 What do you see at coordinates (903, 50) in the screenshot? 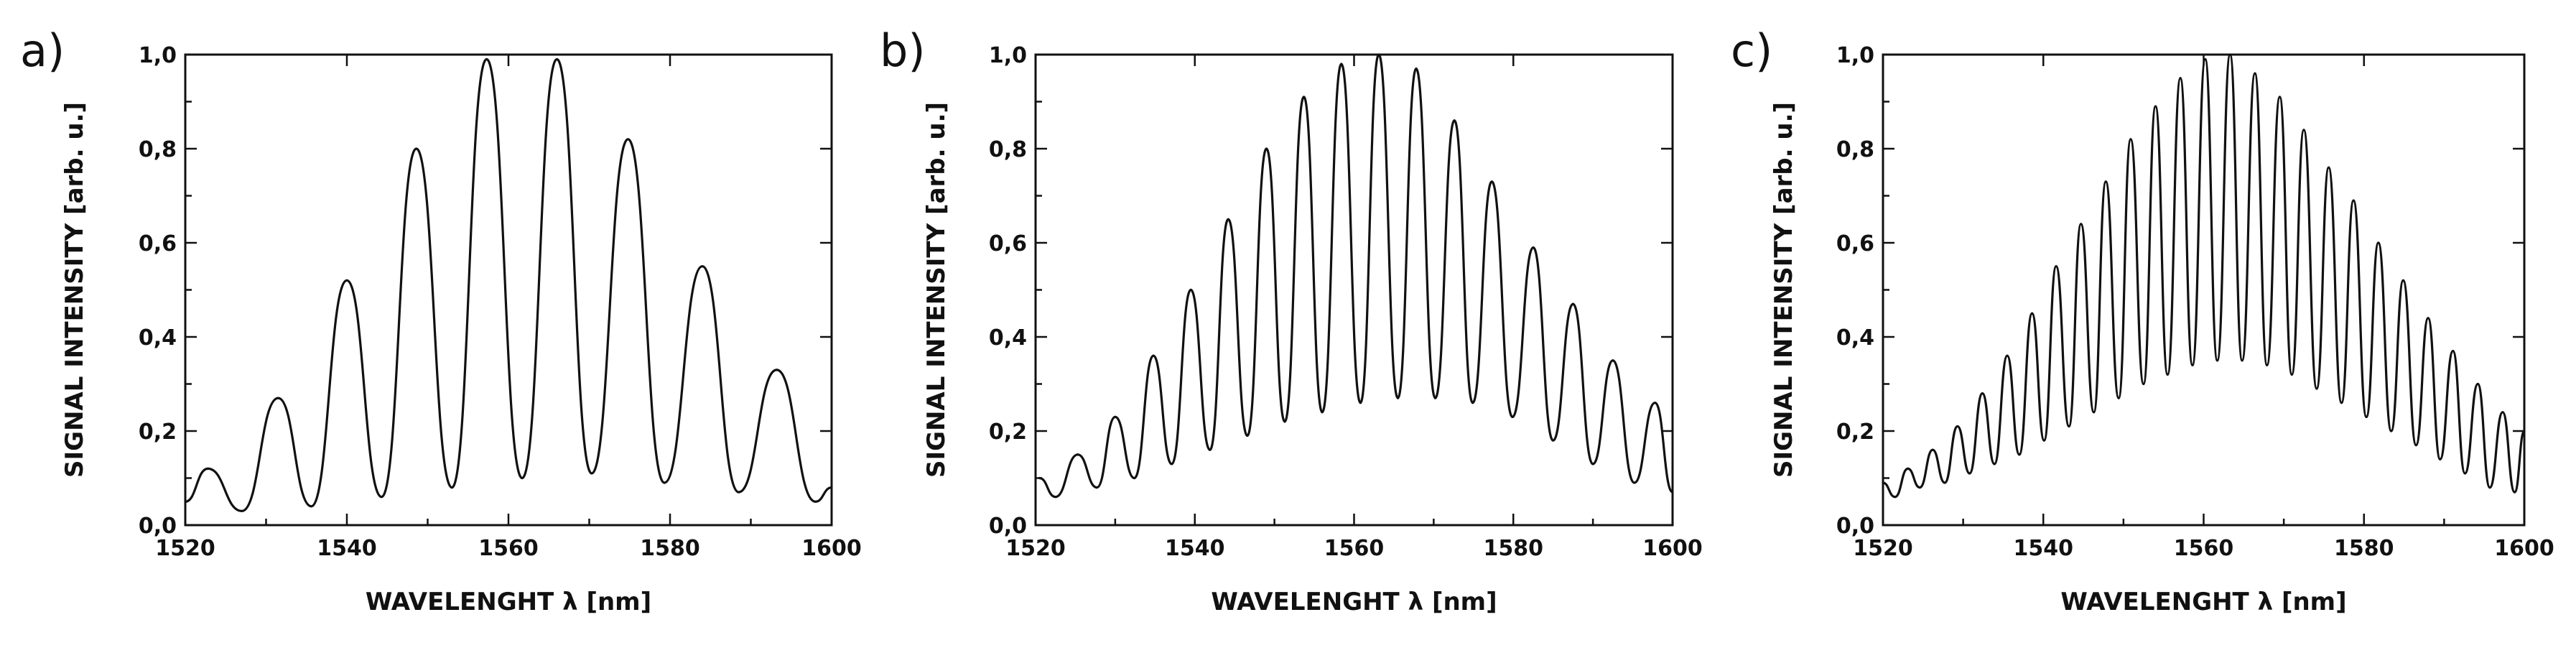
I see `panel-label: b)` at bounding box center [903, 50].